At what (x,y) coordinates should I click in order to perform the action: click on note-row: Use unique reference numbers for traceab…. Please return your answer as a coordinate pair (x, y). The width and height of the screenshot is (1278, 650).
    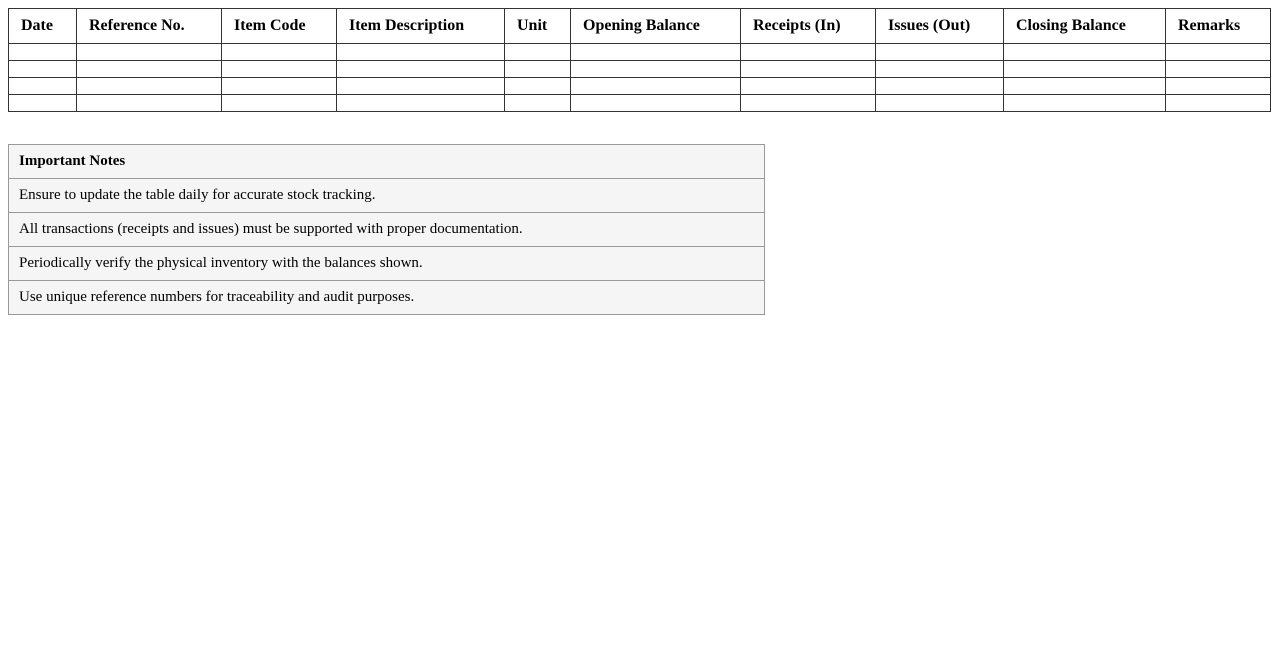
    Looking at the image, I should click on (386, 297).